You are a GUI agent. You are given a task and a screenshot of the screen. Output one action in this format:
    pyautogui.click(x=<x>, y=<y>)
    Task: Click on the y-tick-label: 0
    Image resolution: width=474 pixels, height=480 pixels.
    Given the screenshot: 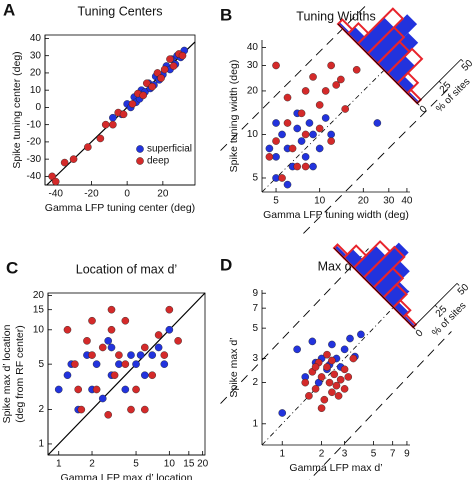 What is the action you would take?
    pyautogui.click(x=38, y=107)
    